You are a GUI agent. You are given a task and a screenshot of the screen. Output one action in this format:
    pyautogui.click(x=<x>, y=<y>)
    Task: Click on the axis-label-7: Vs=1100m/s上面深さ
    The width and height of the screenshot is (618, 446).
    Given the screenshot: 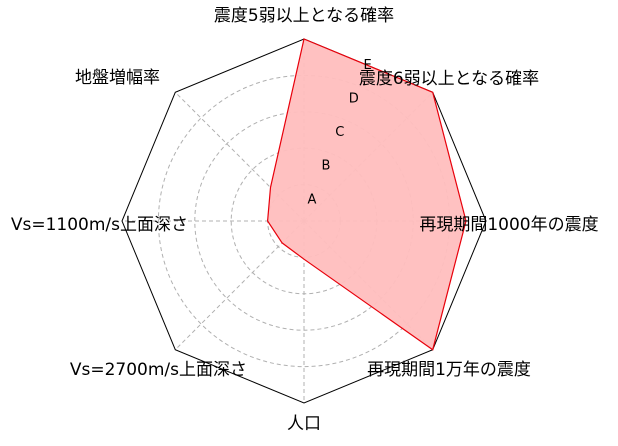 What is the action you would take?
    pyautogui.click(x=99, y=225)
    